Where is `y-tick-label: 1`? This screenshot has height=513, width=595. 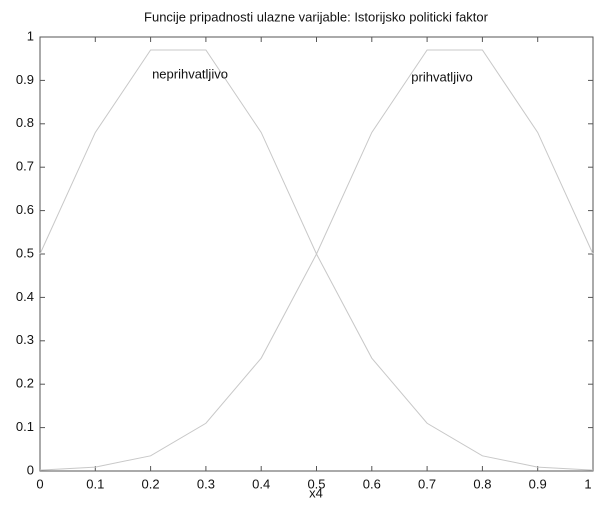
y-tick-label: 1 is located at coordinates (30, 35).